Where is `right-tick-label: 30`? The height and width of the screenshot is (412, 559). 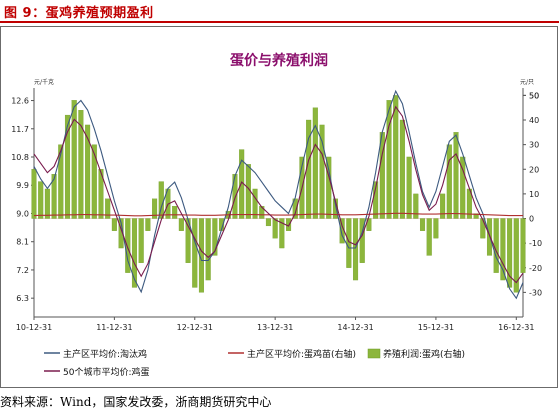
right-tick-label: 30 is located at coordinates (534, 145).